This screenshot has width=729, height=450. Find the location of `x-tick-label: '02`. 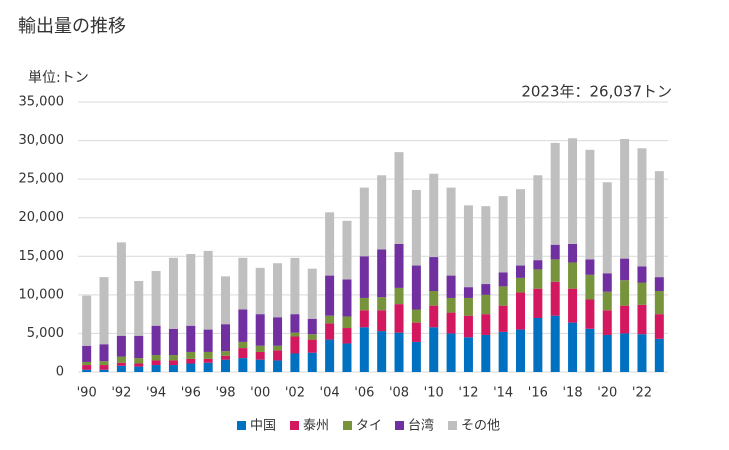

x-tick-label: '02 is located at coordinates (295, 393).